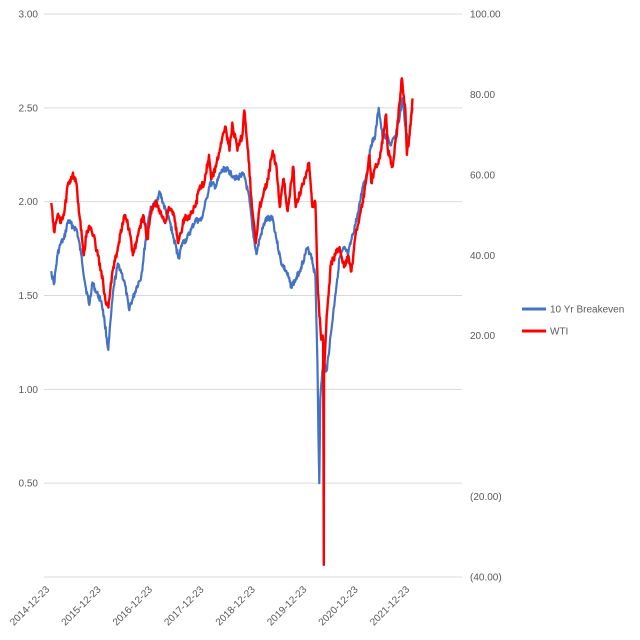  What do you see at coordinates (486, 297) in the screenshot?
I see `right-axis-ticks: 100.00 80.00 60.00 40.00 20.00 (20.00) (40.00)` at bounding box center [486, 297].